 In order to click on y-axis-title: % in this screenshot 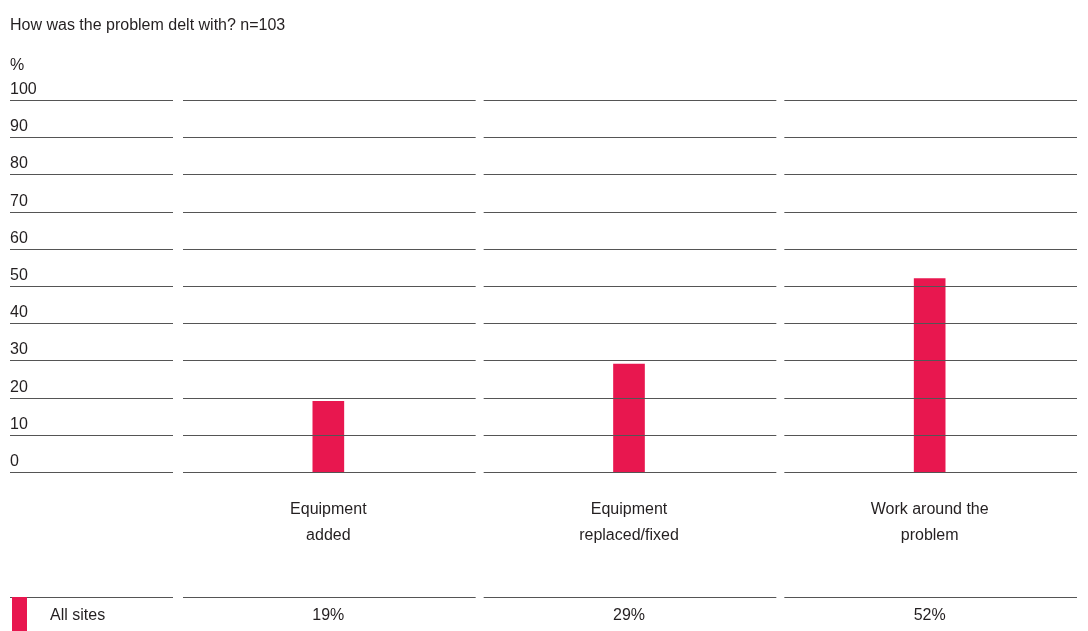, I will do `click(17, 64)`.